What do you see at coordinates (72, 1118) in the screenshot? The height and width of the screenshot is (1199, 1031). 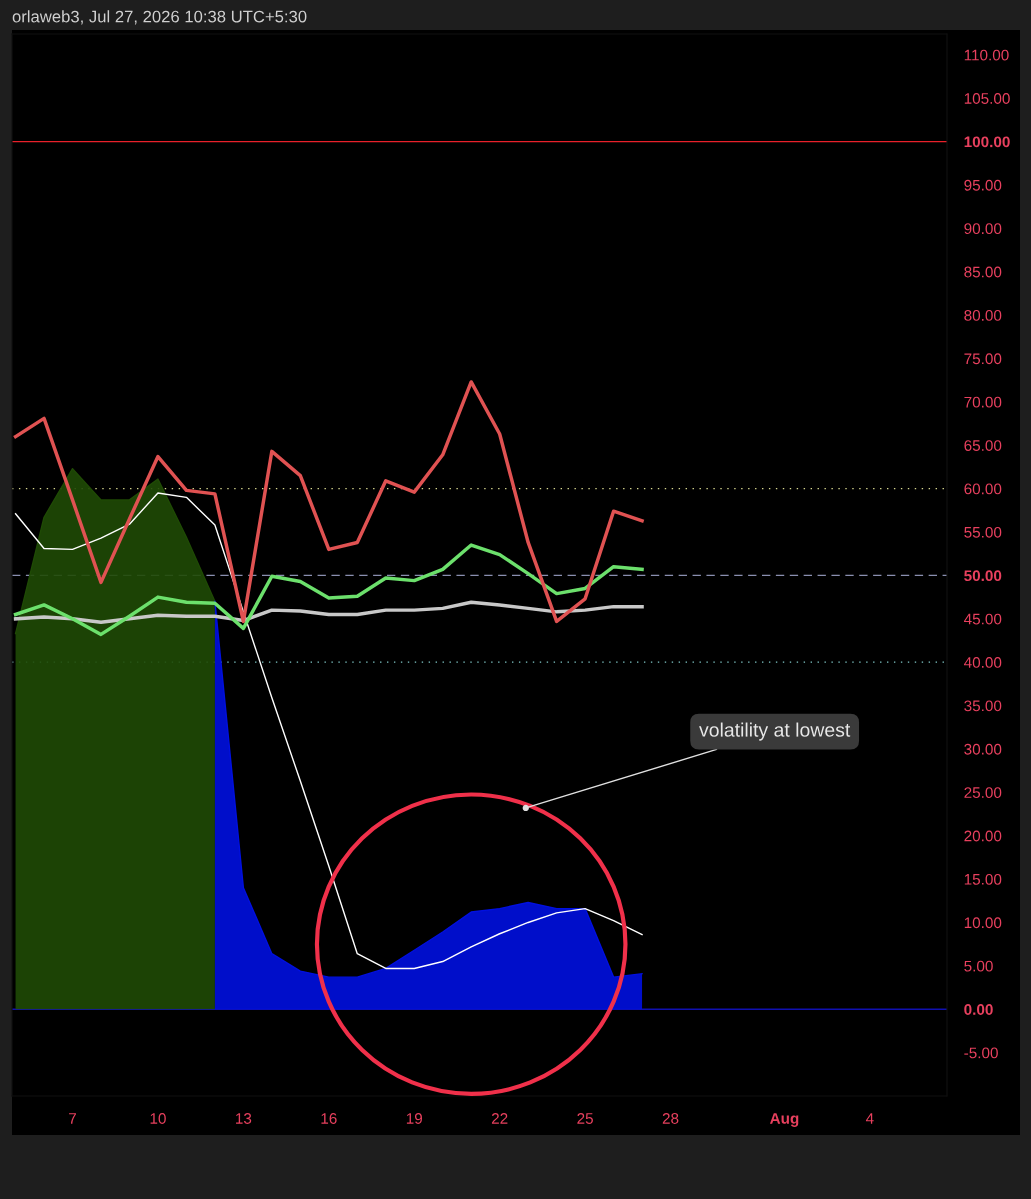 I see `x-tick-label: 7` at bounding box center [72, 1118].